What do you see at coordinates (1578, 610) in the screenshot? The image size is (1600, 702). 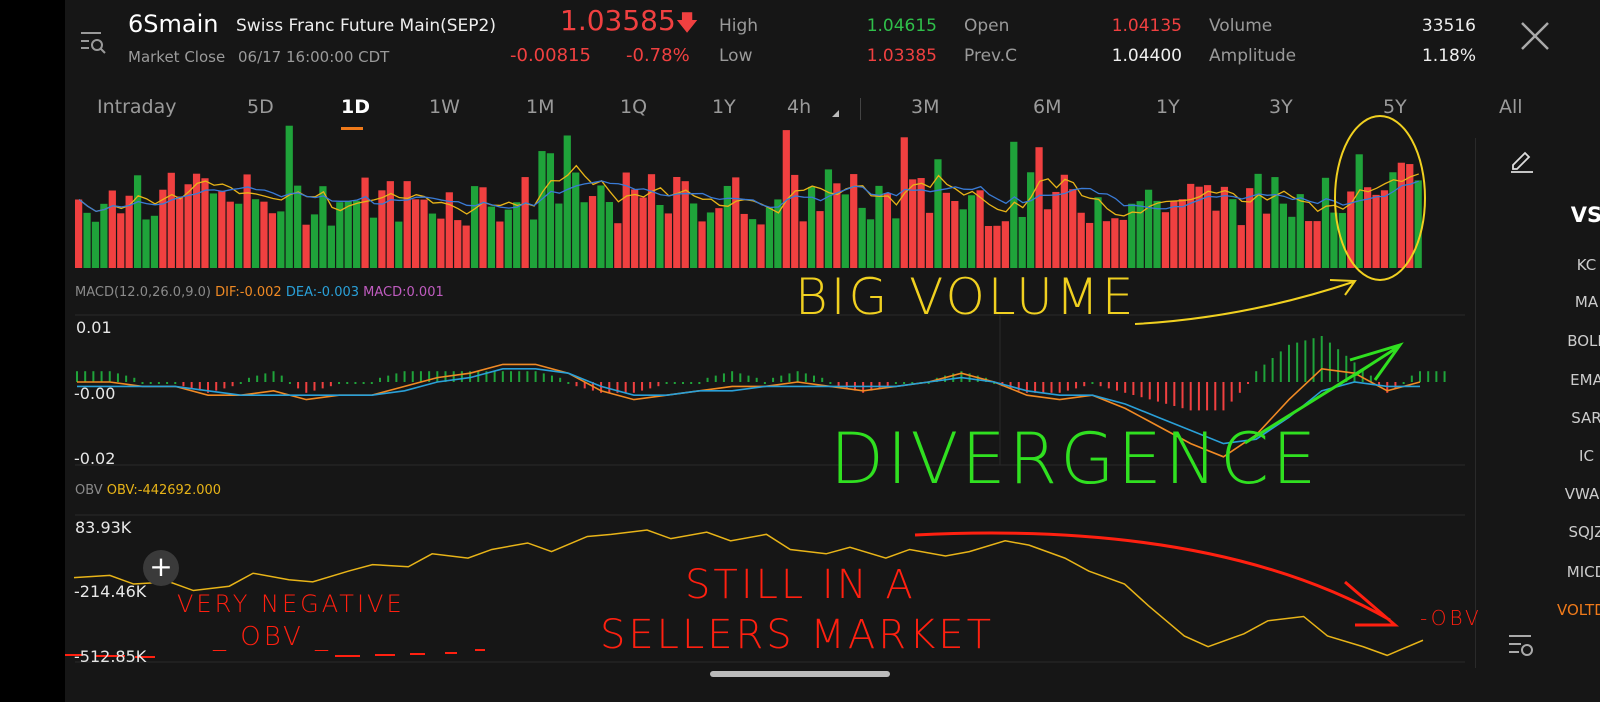 I see `sidebar-item-voltdx: VOLTDX` at bounding box center [1578, 610].